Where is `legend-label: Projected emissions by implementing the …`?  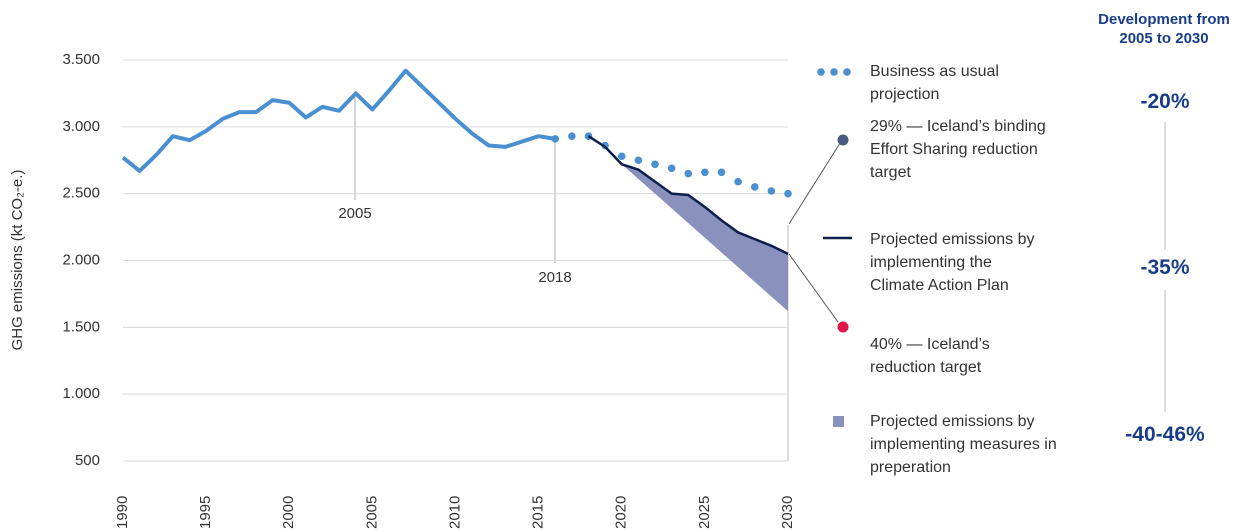 legend-label: Projected emissions by implementing the … is located at coordinates (952, 262).